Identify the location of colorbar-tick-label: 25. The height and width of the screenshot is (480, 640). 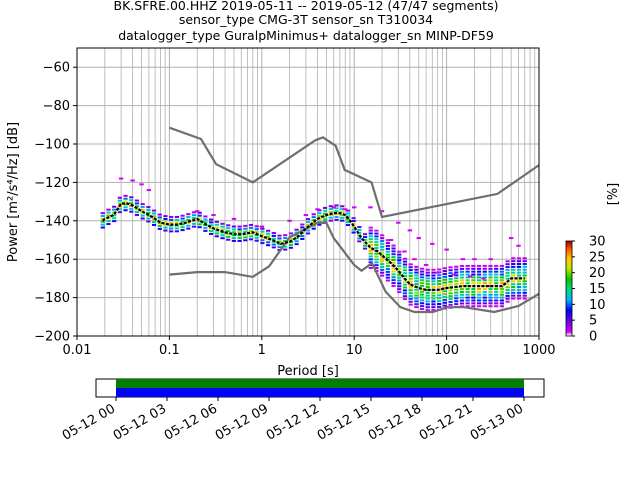
(597, 257).